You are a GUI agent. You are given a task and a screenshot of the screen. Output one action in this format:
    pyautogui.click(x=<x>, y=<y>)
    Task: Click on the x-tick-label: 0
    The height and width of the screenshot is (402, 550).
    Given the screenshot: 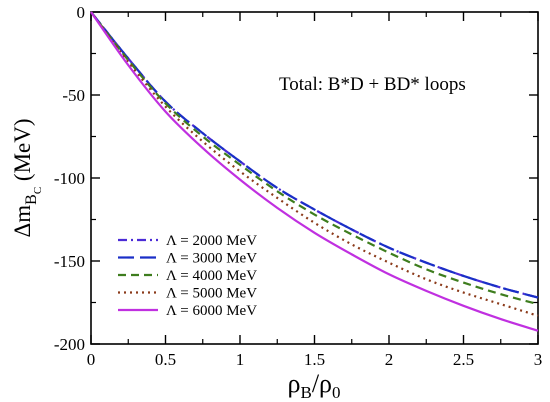 What is the action you would take?
    pyautogui.click(x=91, y=359)
    